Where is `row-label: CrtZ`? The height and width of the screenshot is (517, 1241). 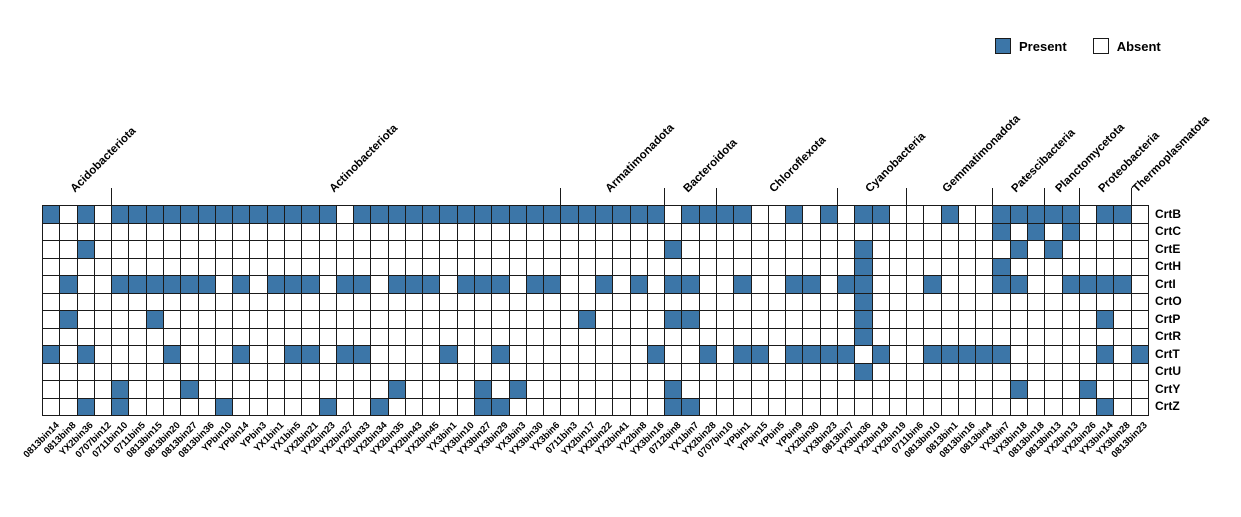
row-label: CrtZ is located at coordinates (1167, 406).